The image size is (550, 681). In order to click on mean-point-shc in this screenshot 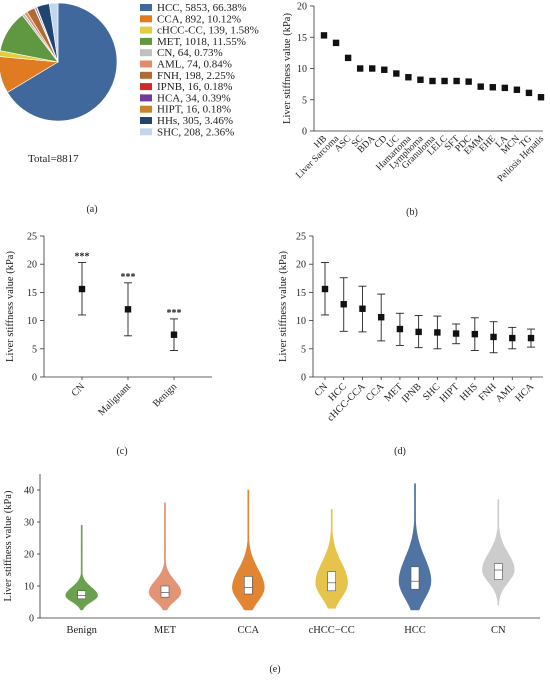, I will do `click(437, 332)`.